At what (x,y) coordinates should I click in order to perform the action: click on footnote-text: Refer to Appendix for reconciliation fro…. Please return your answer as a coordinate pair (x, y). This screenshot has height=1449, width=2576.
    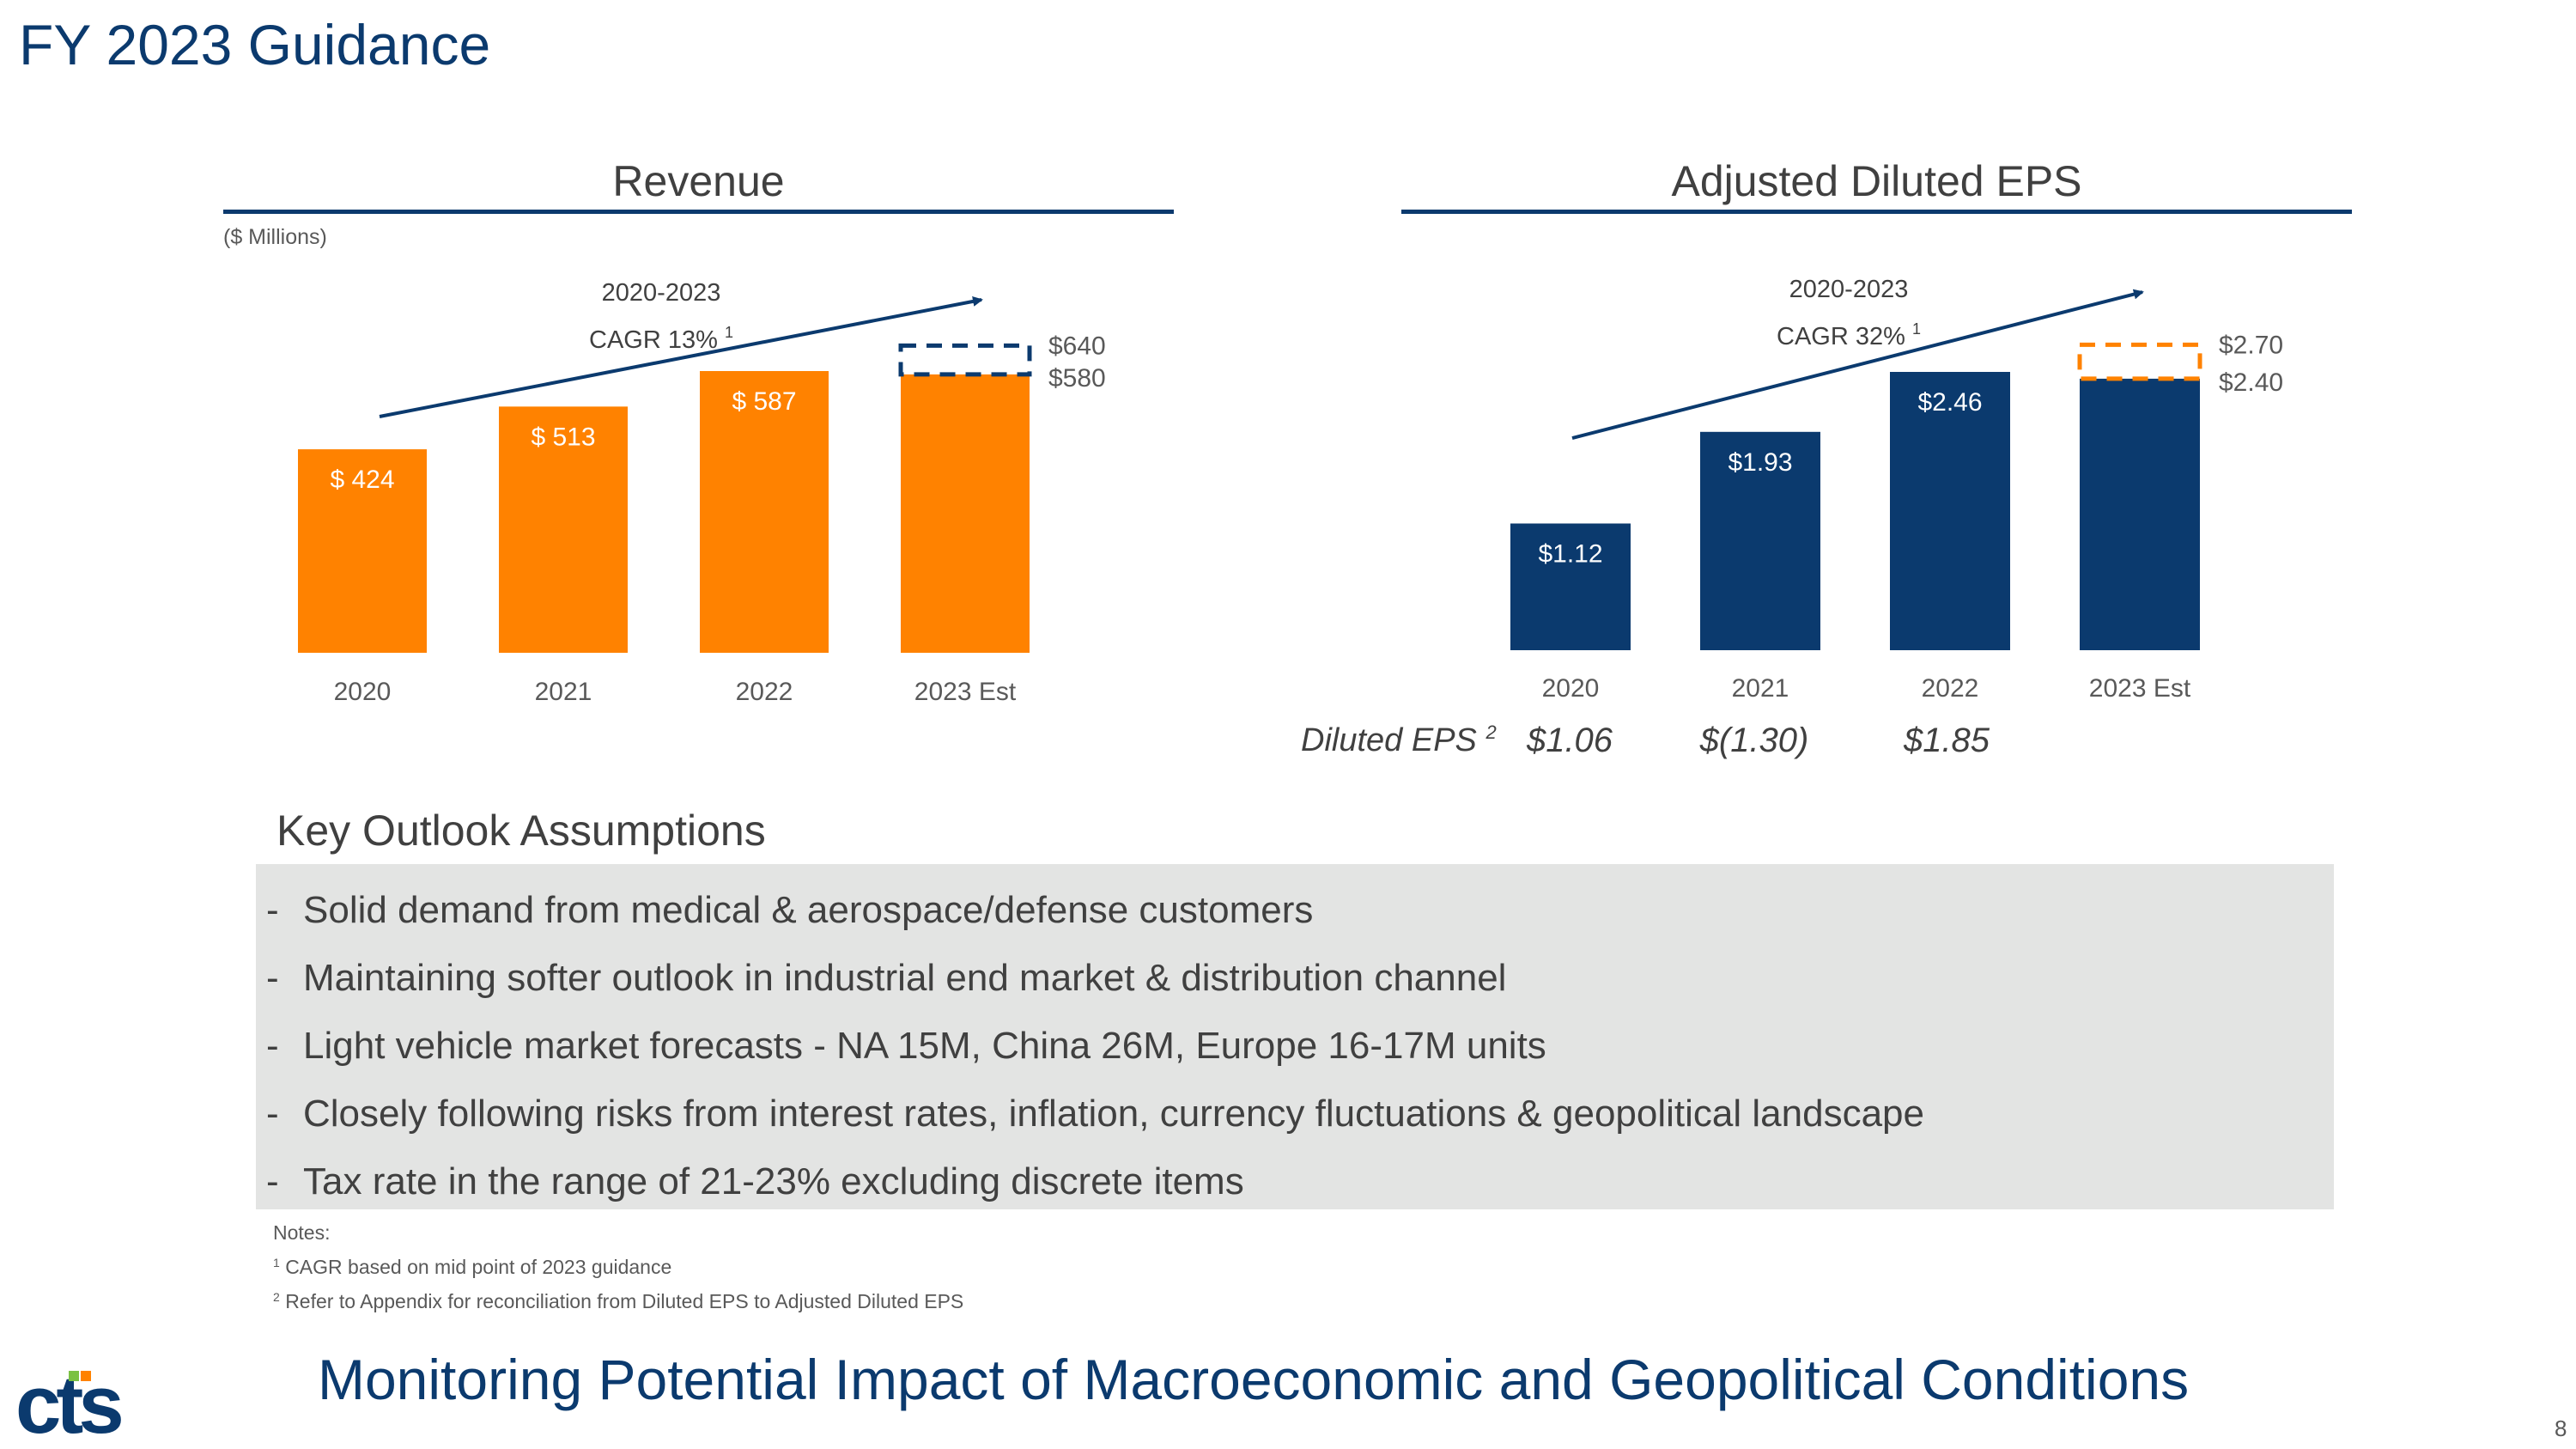
    Looking at the image, I should click on (625, 1301).